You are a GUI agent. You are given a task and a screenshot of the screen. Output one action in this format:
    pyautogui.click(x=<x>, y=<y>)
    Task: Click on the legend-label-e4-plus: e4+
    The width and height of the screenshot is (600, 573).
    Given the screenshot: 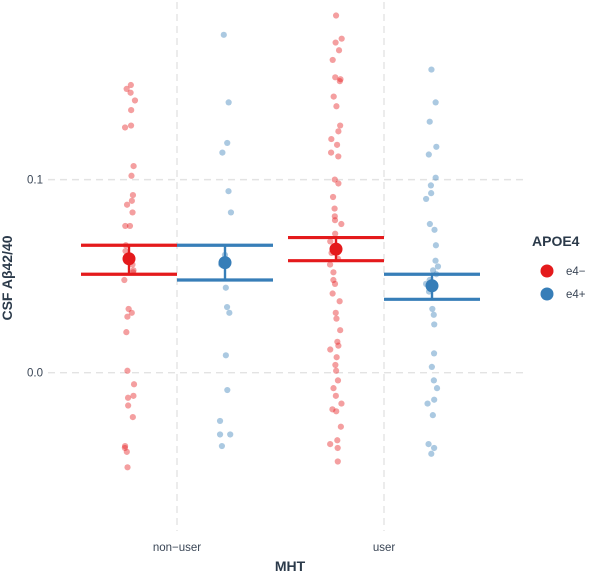 What is the action you would take?
    pyautogui.click(x=576, y=295)
    